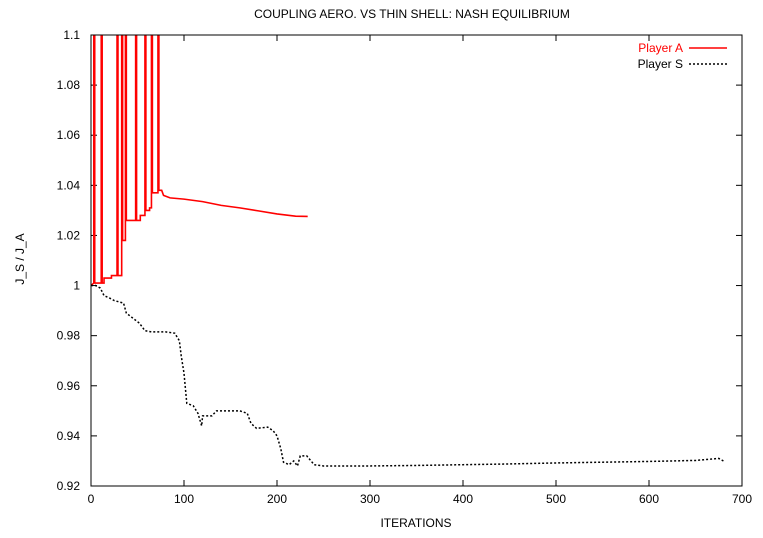 This screenshot has height=538, width=763. Describe the element at coordinates (69, 85) in the screenshot. I see `y-tick-label: 1.08` at that location.